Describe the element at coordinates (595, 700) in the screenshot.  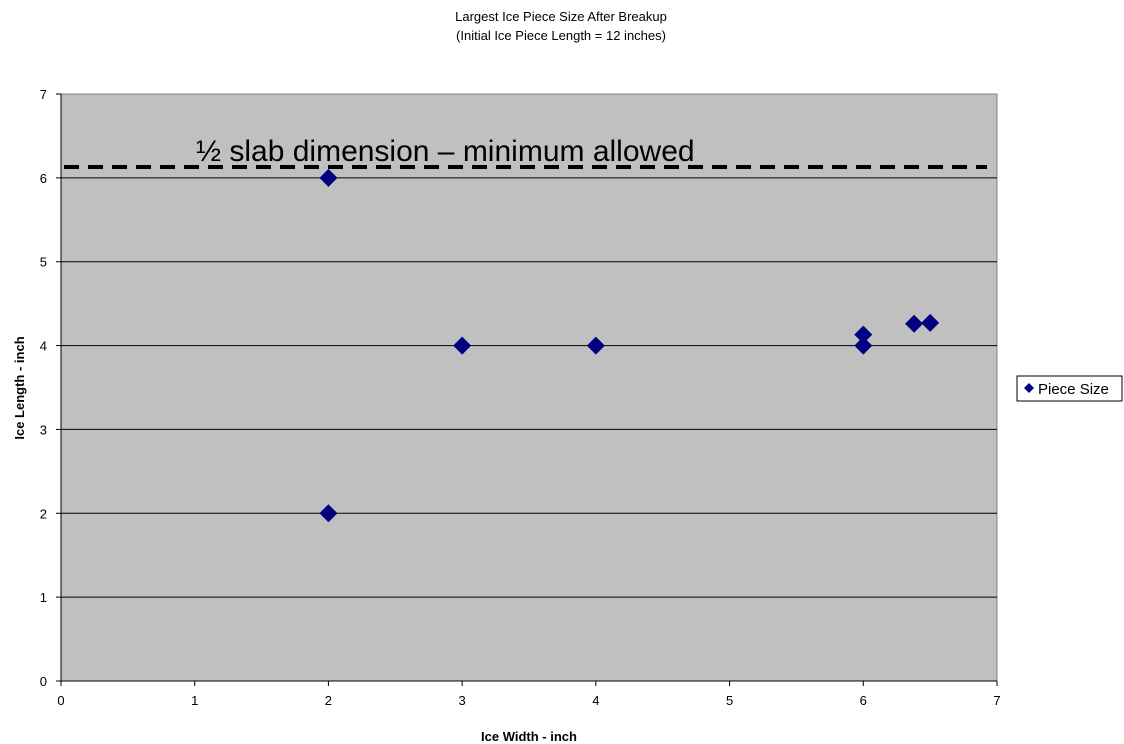
I see `x-tick-label: 4` at that location.